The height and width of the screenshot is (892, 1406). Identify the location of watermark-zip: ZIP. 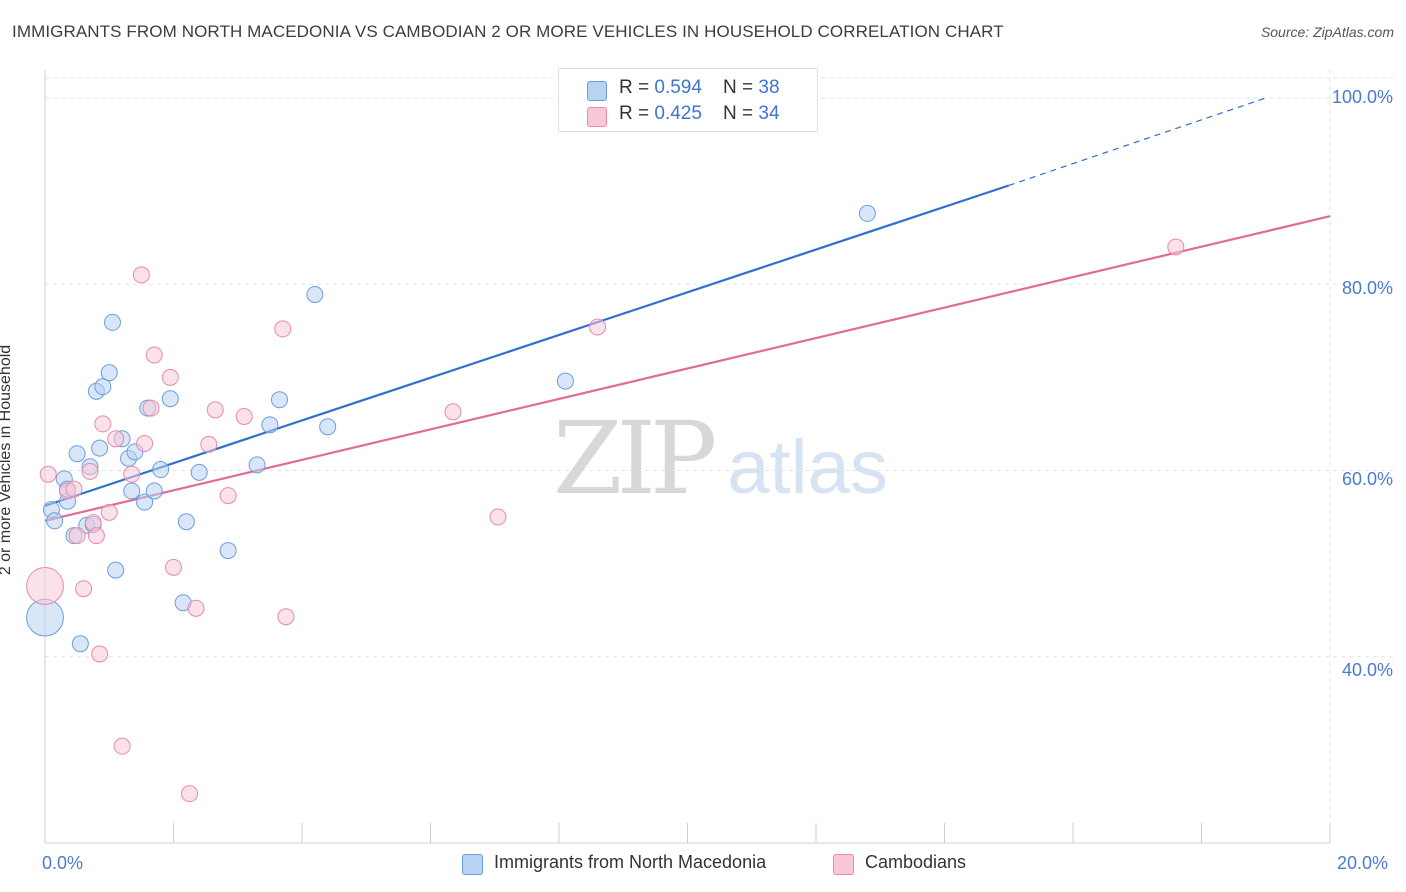
(635, 458).